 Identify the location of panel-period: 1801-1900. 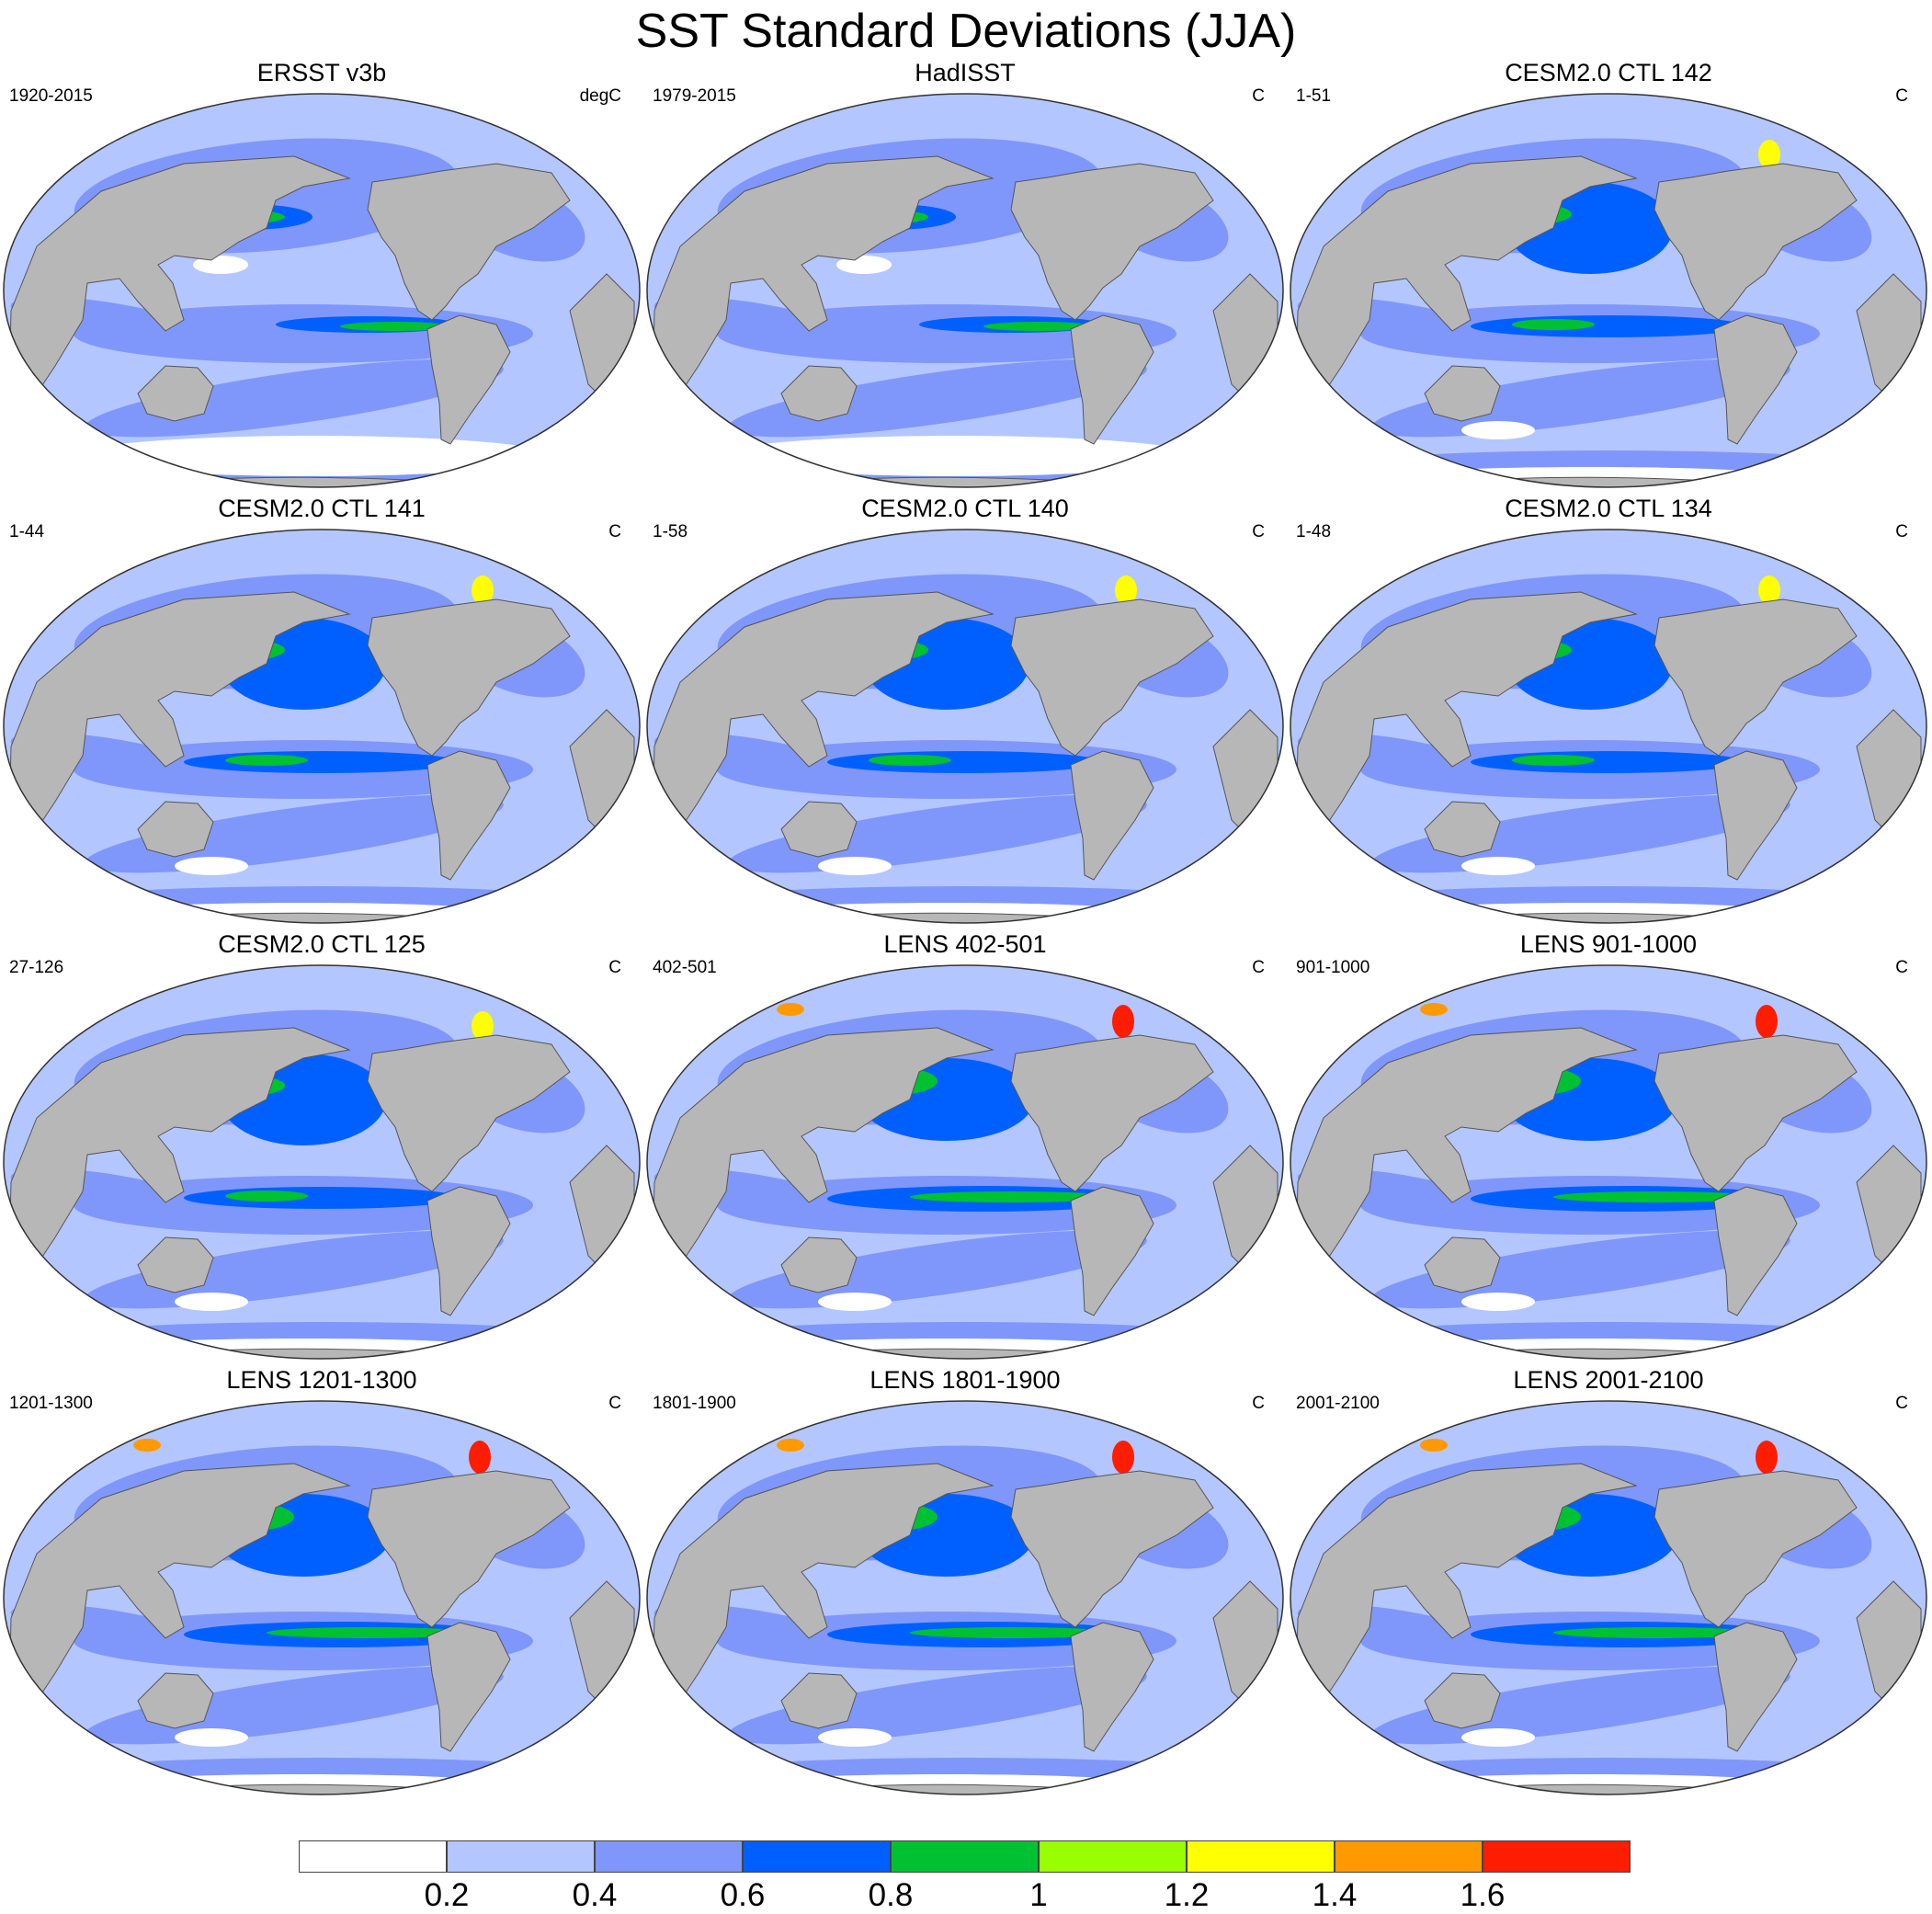
(694, 1404).